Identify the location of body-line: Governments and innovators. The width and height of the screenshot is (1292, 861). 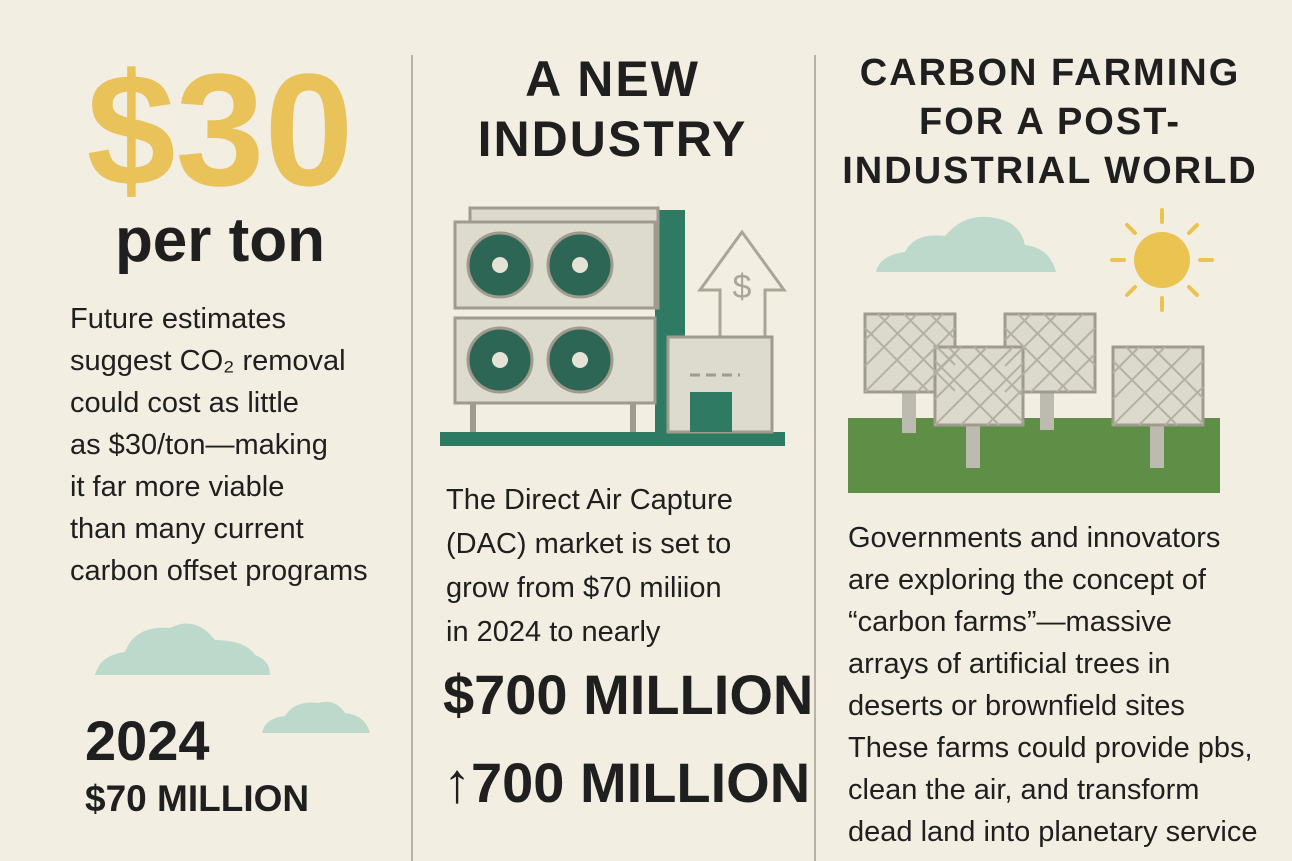
(1034, 538).